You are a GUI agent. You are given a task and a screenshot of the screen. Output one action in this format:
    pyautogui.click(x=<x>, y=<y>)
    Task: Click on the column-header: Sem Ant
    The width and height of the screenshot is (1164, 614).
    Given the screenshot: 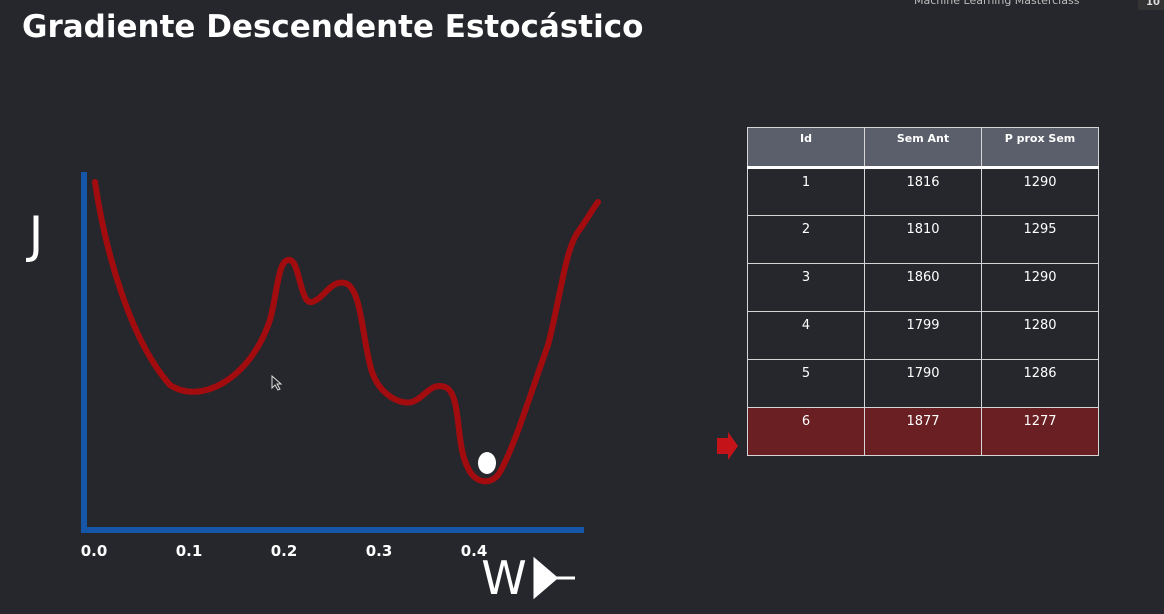 What is the action you would take?
    pyautogui.click(x=923, y=148)
    